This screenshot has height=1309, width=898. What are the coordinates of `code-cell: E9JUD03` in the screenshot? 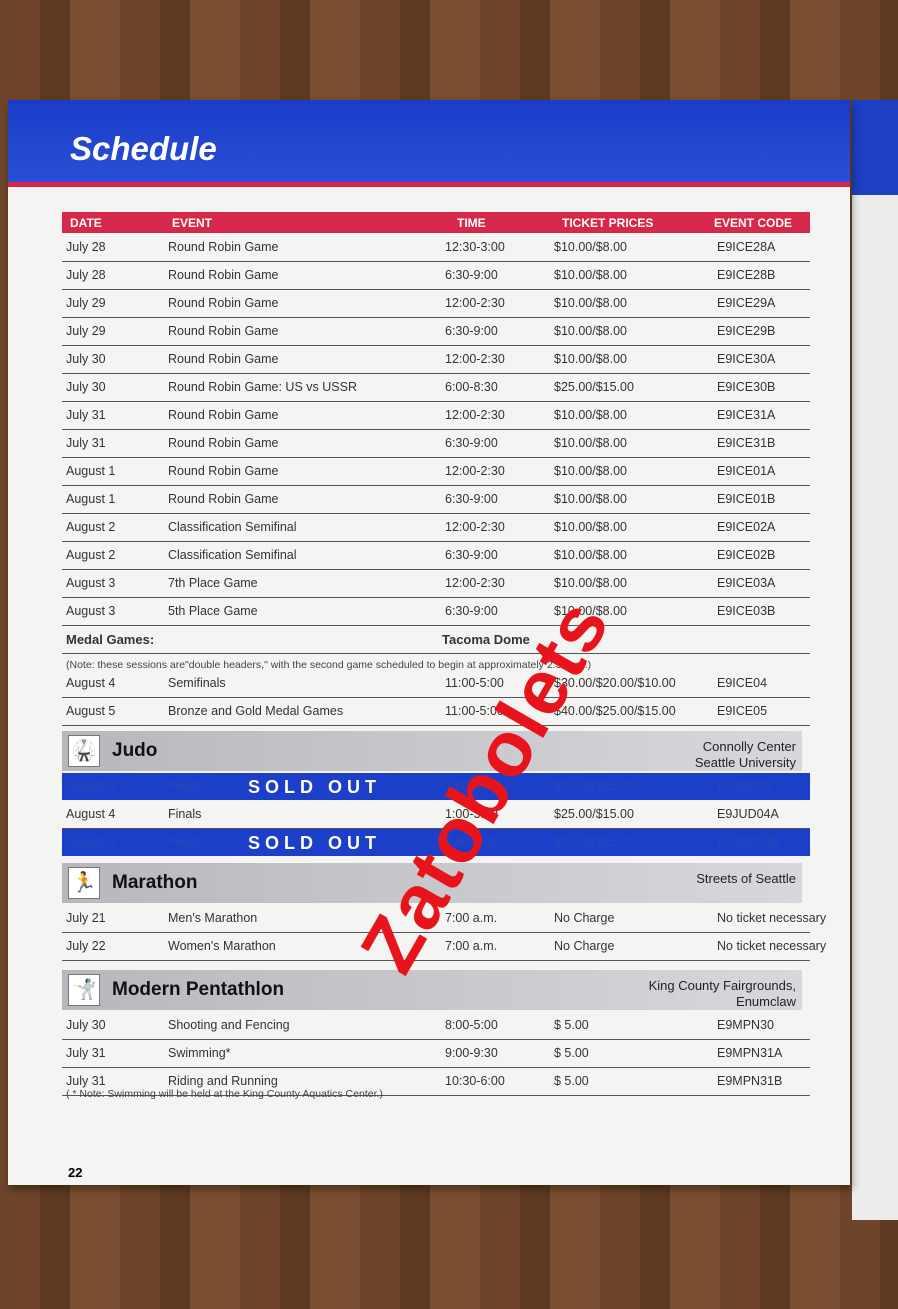 It's located at (744, 786).